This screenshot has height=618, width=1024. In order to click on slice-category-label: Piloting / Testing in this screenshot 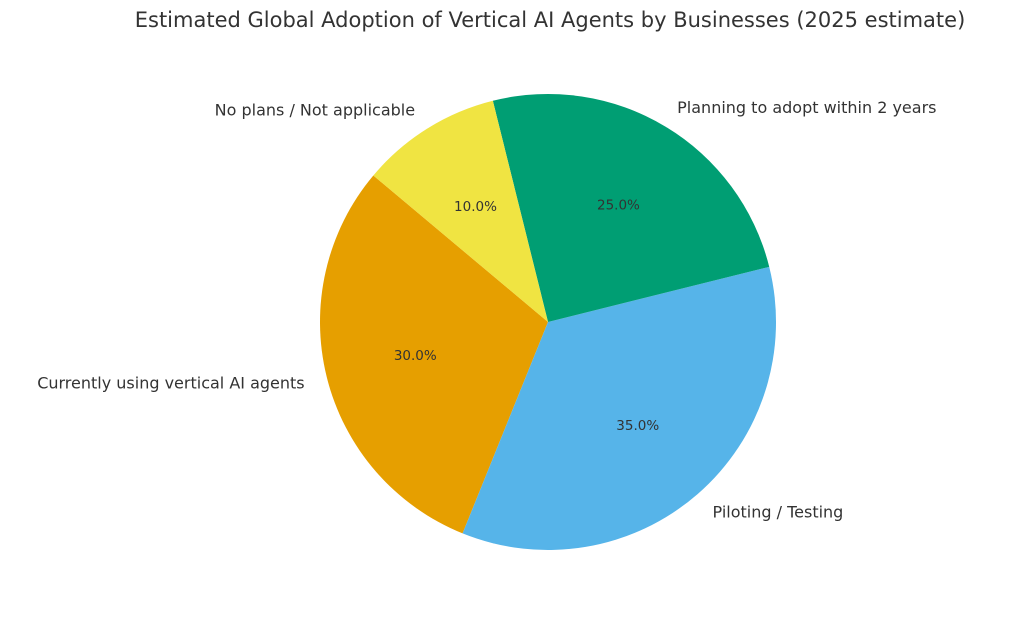, I will do `click(778, 511)`.